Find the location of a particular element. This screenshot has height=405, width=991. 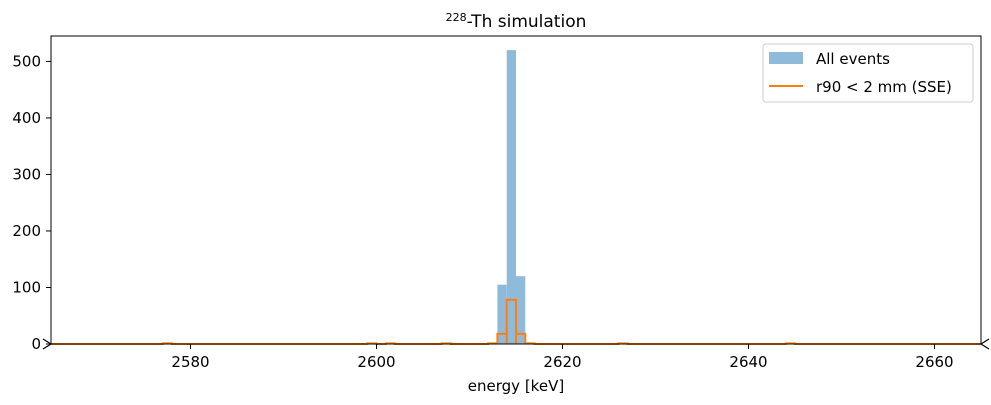

x-axis-left-arrow-marker is located at coordinates (47, 344).